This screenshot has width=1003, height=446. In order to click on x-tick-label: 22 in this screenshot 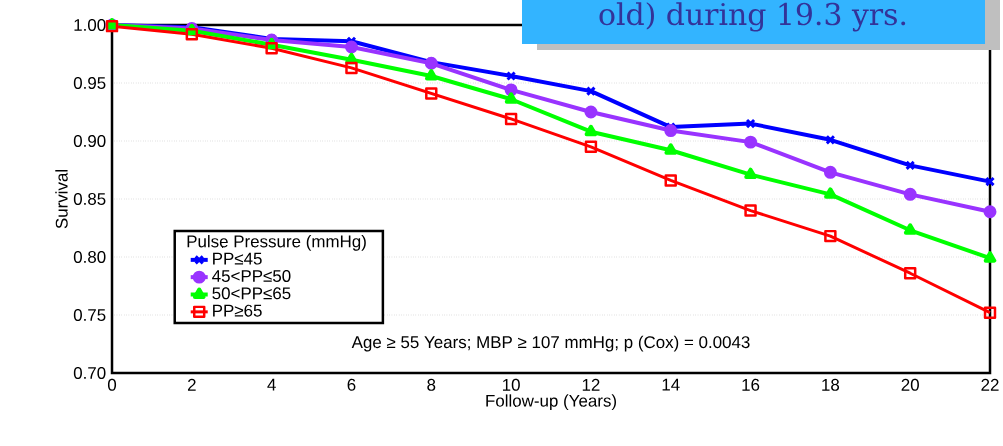, I will do `click(990, 384)`.